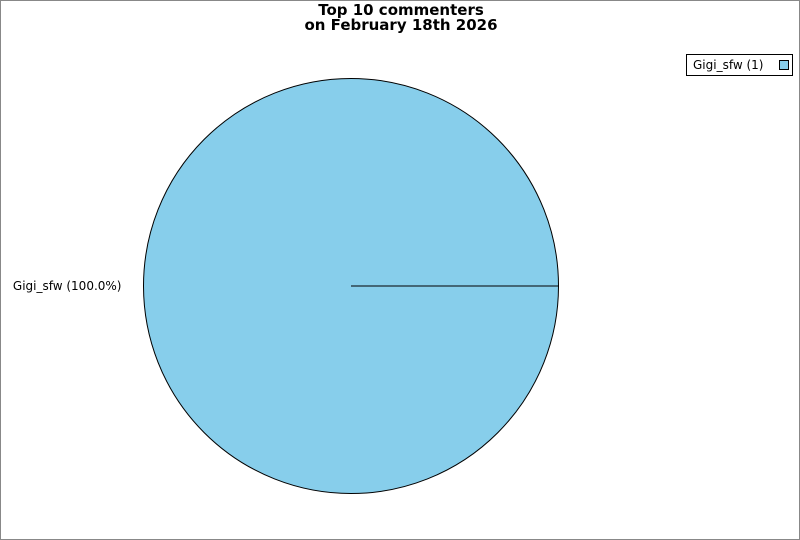 The image size is (800, 540). What do you see at coordinates (728, 65) in the screenshot?
I see `legend-label: Gigi_sfw (1)` at bounding box center [728, 65].